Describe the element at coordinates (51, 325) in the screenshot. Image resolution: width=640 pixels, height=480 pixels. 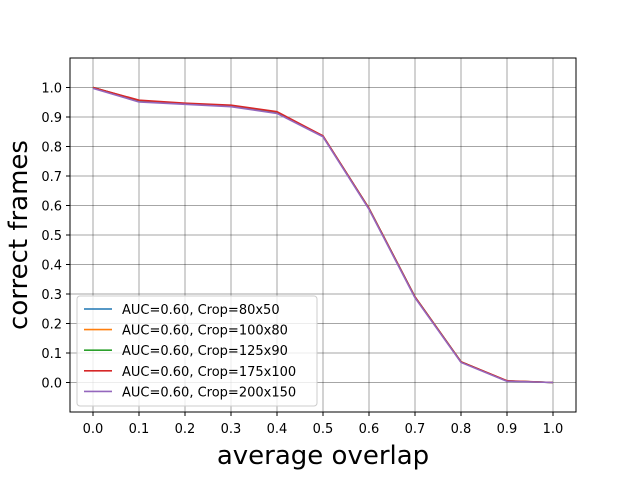
I see `y-tick-label: 0.2` at that location.